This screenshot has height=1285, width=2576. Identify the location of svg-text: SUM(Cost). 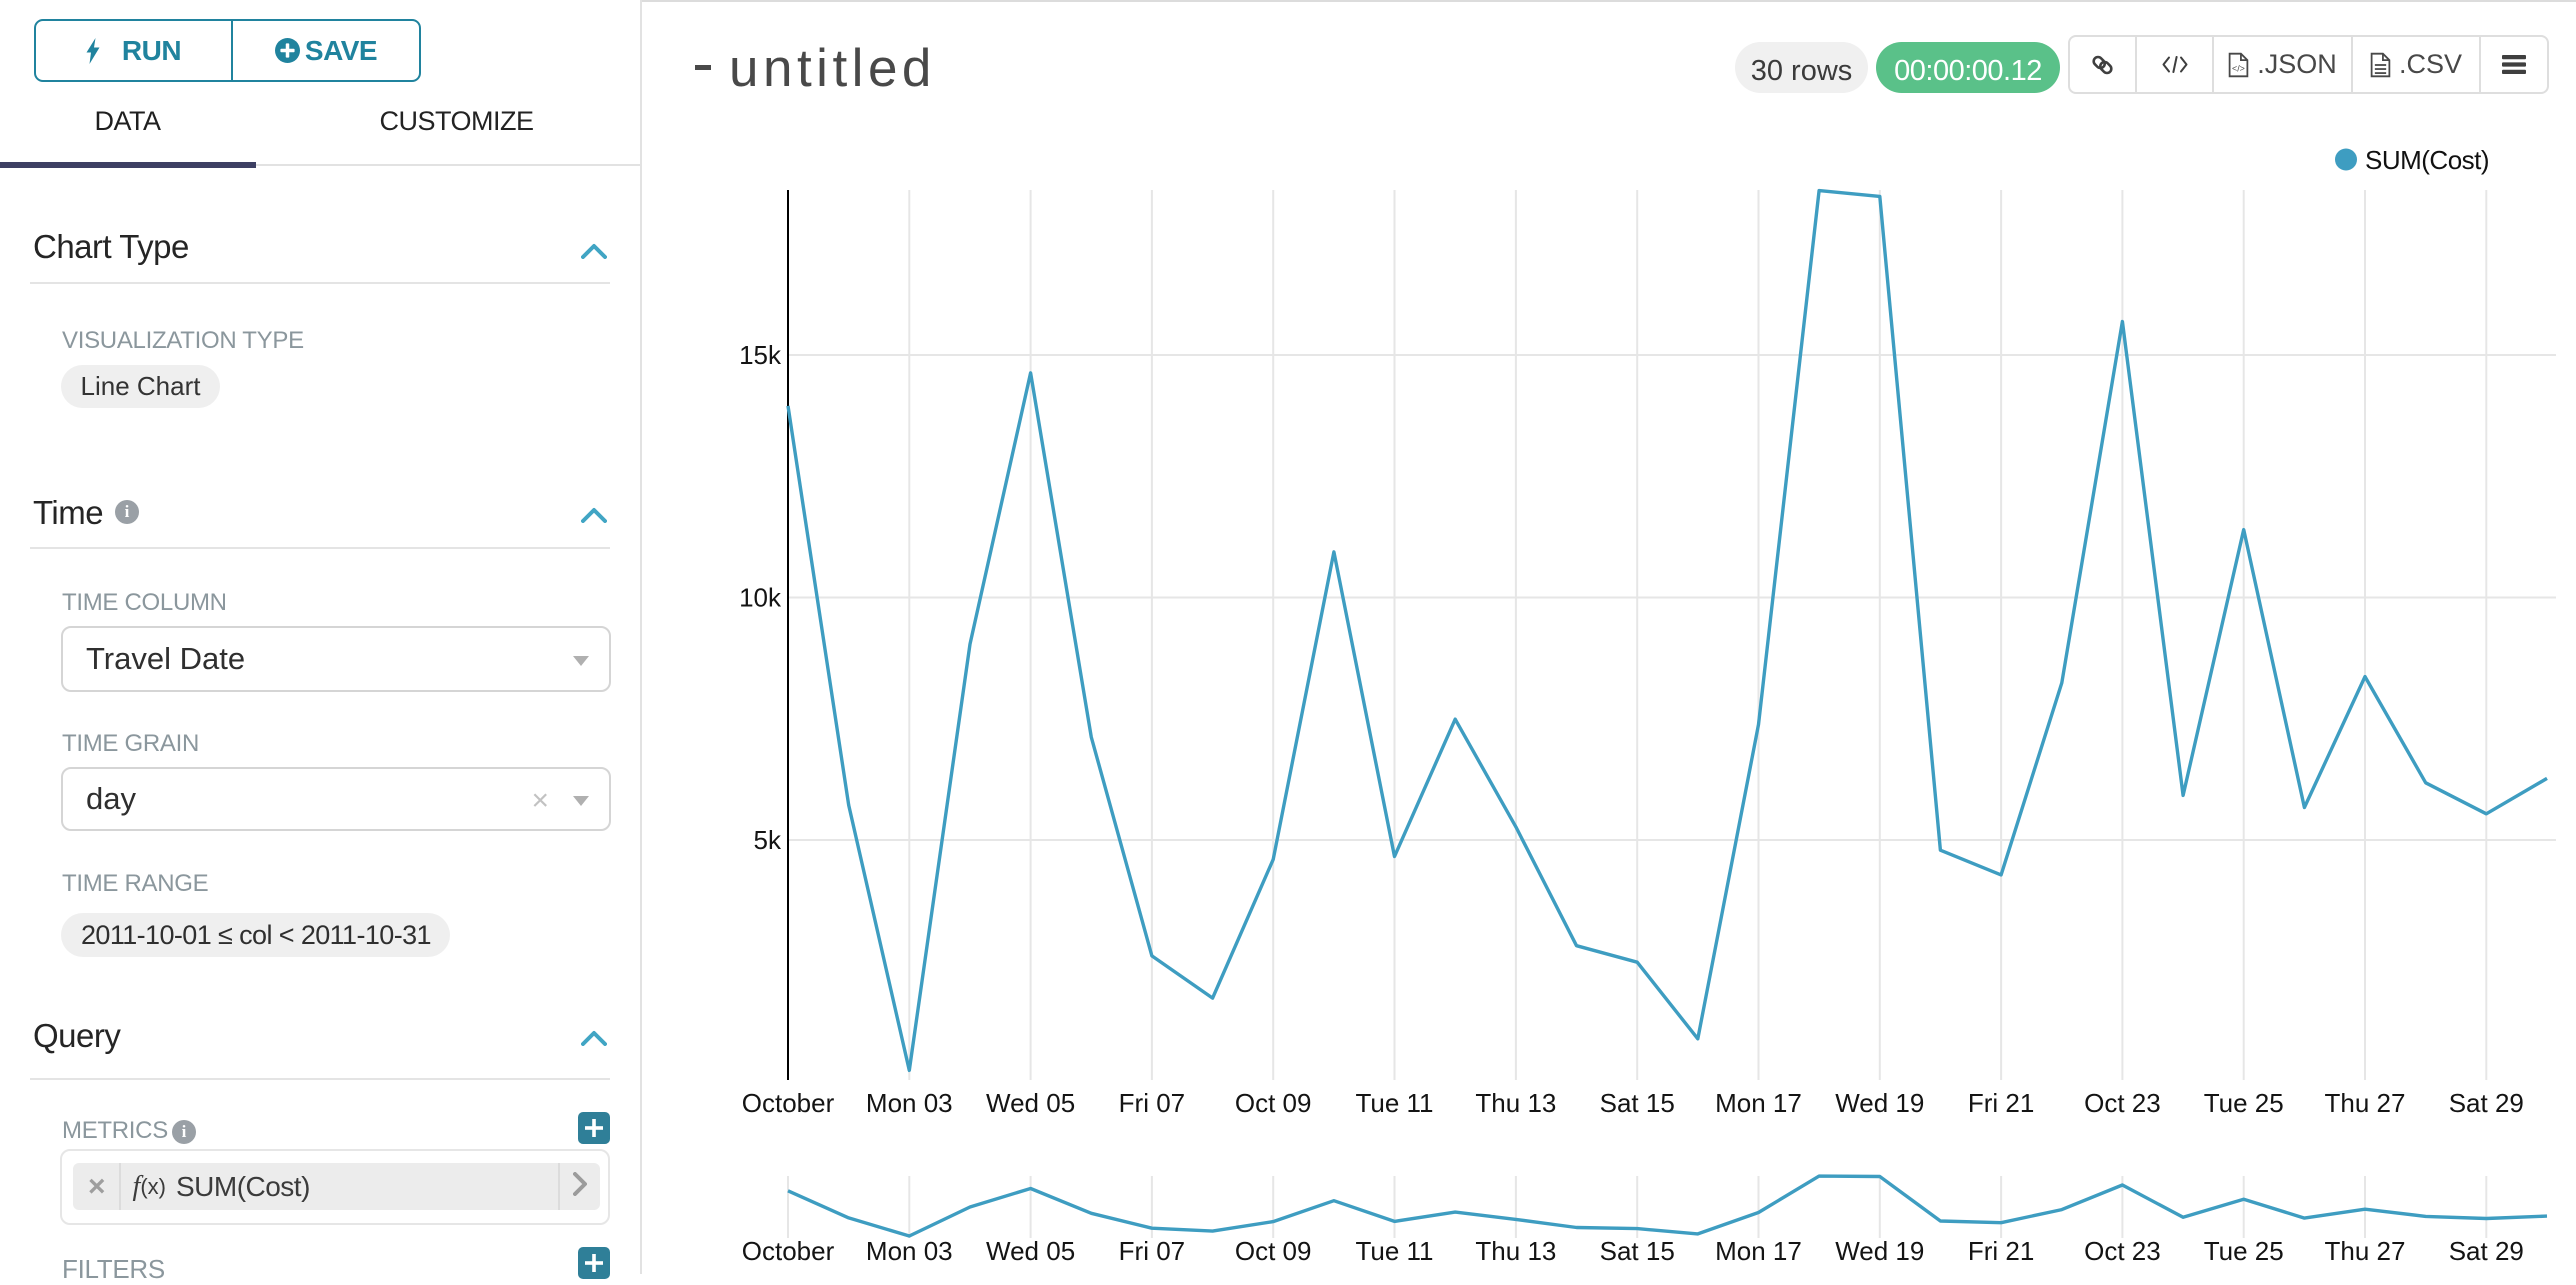
(2427, 160).